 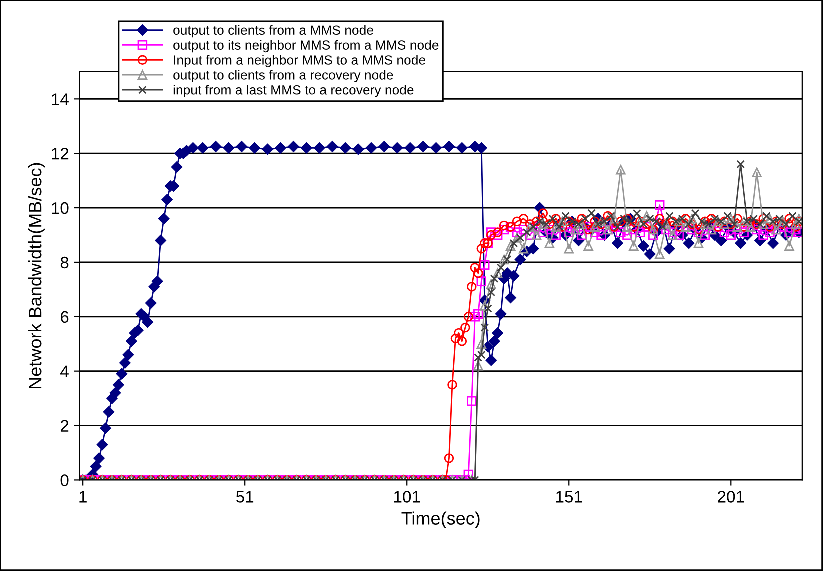 What do you see at coordinates (60, 208) in the screenshot?
I see `y-tick-label: 10` at bounding box center [60, 208].